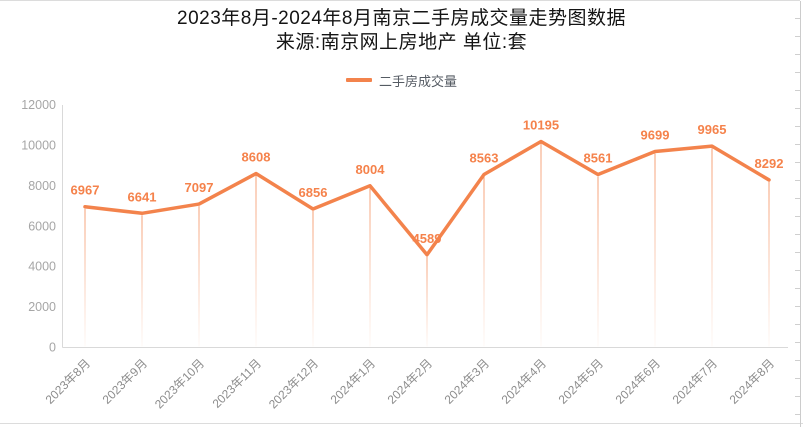  I want to click on data-point-label: 9699, so click(655, 134).